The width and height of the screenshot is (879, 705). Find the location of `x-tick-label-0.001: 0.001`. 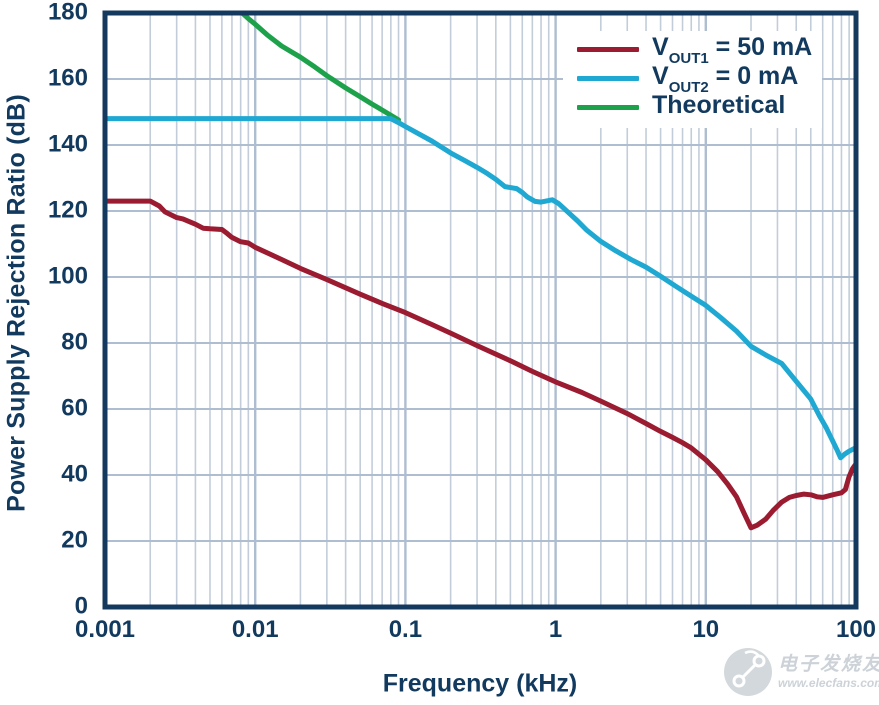

x-tick-label-0.001: 0.001 is located at coordinates (105, 629).